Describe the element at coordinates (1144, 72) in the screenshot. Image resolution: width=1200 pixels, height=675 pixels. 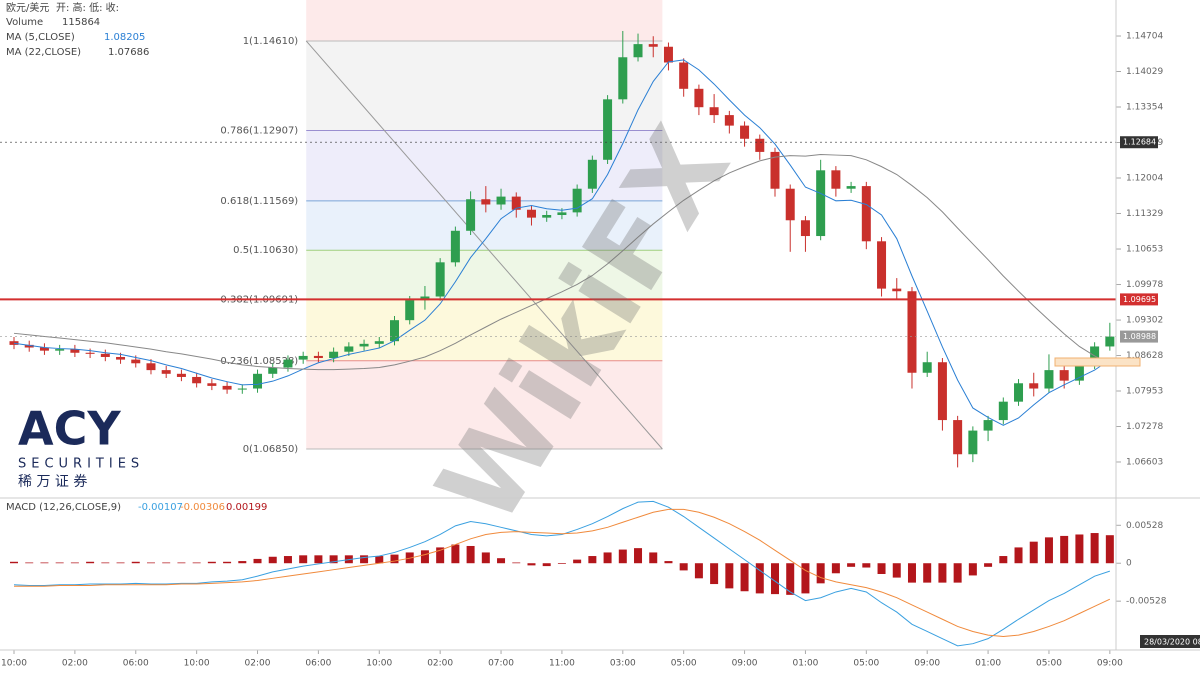
I see `y-tick-label: 1.14029` at that location.